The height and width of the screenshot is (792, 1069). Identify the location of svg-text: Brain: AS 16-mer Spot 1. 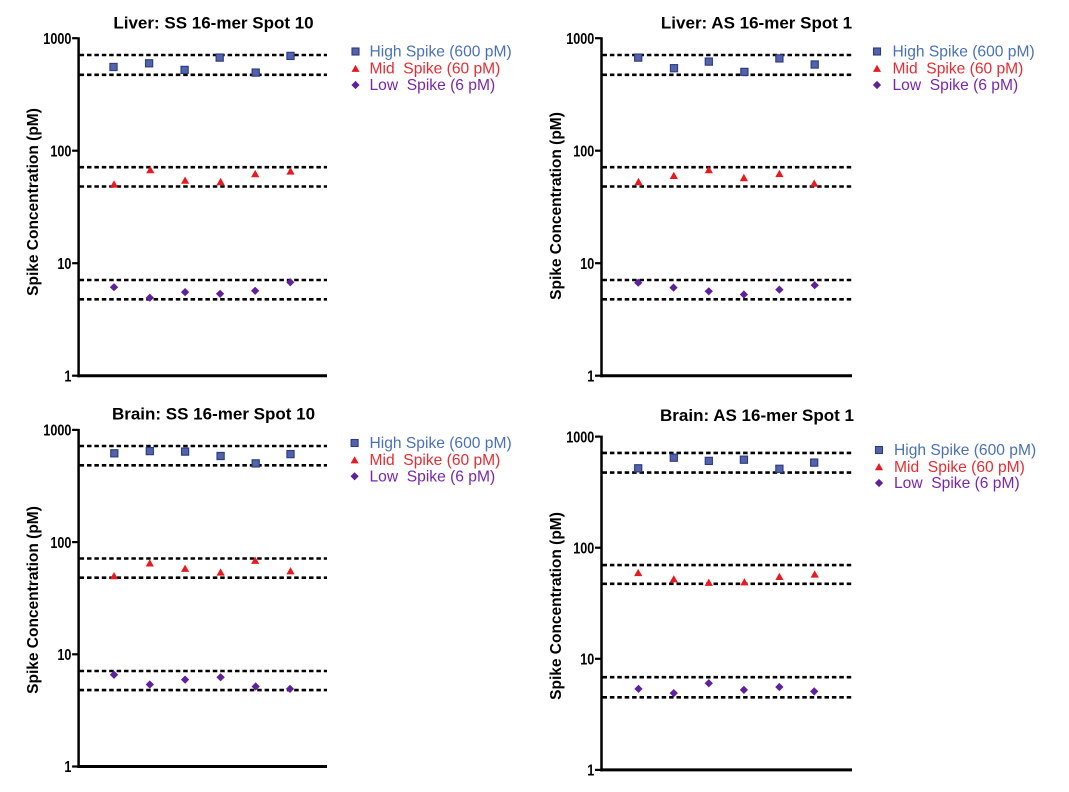
(757, 415).